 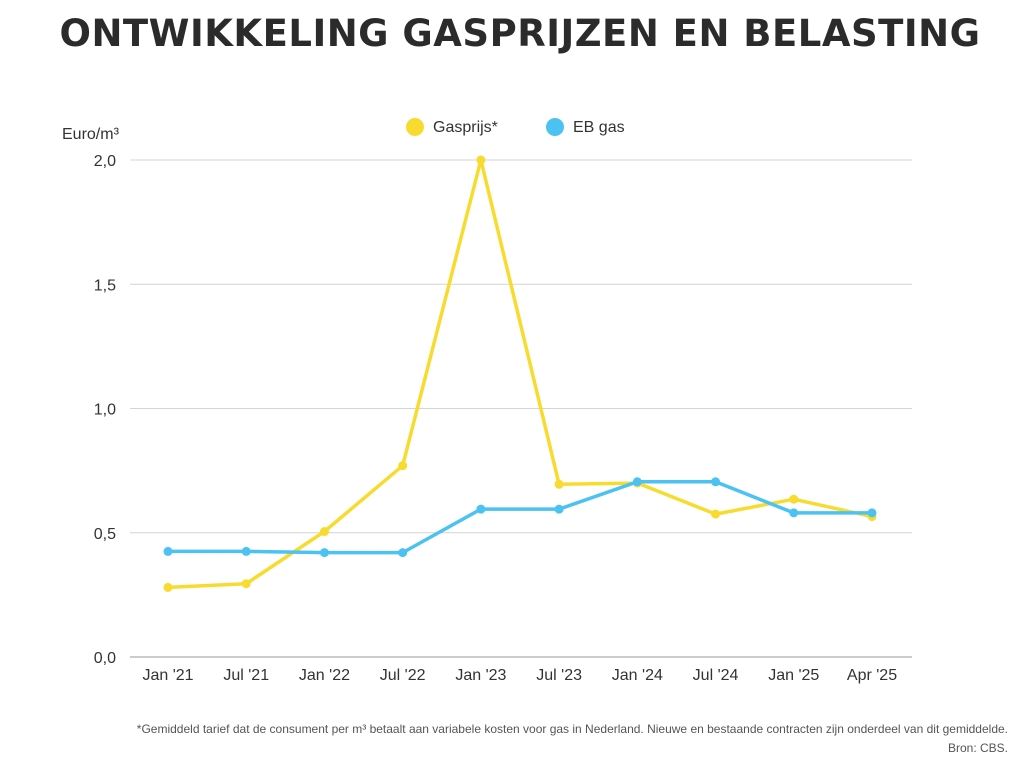 What do you see at coordinates (105, 285) in the screenshot?
I see `y-tick-label: 1,5` at bounding box center [105, 285].